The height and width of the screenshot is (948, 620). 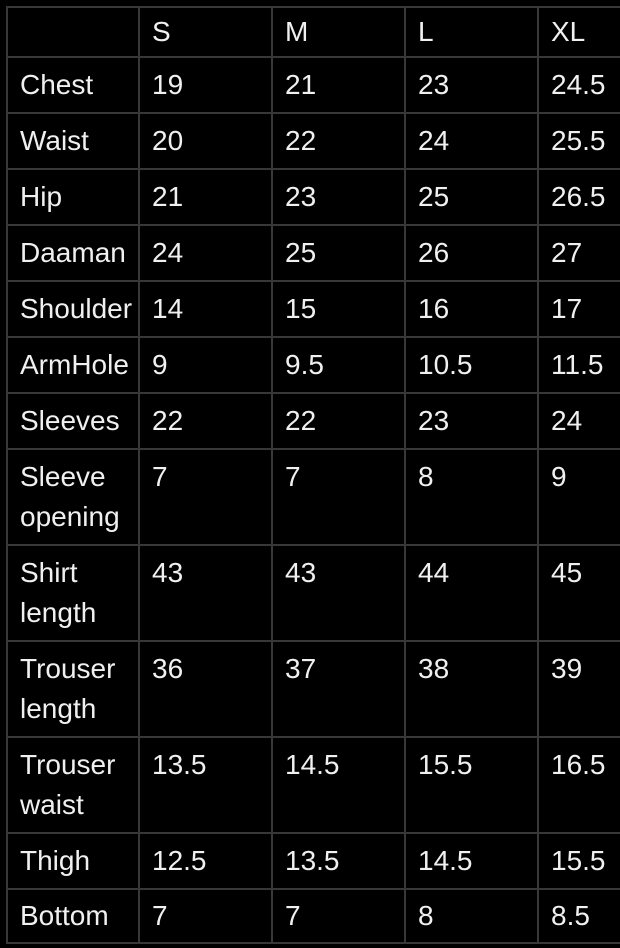 I want to click on size-value-cell: 8.5, so click(x=578, y=916).